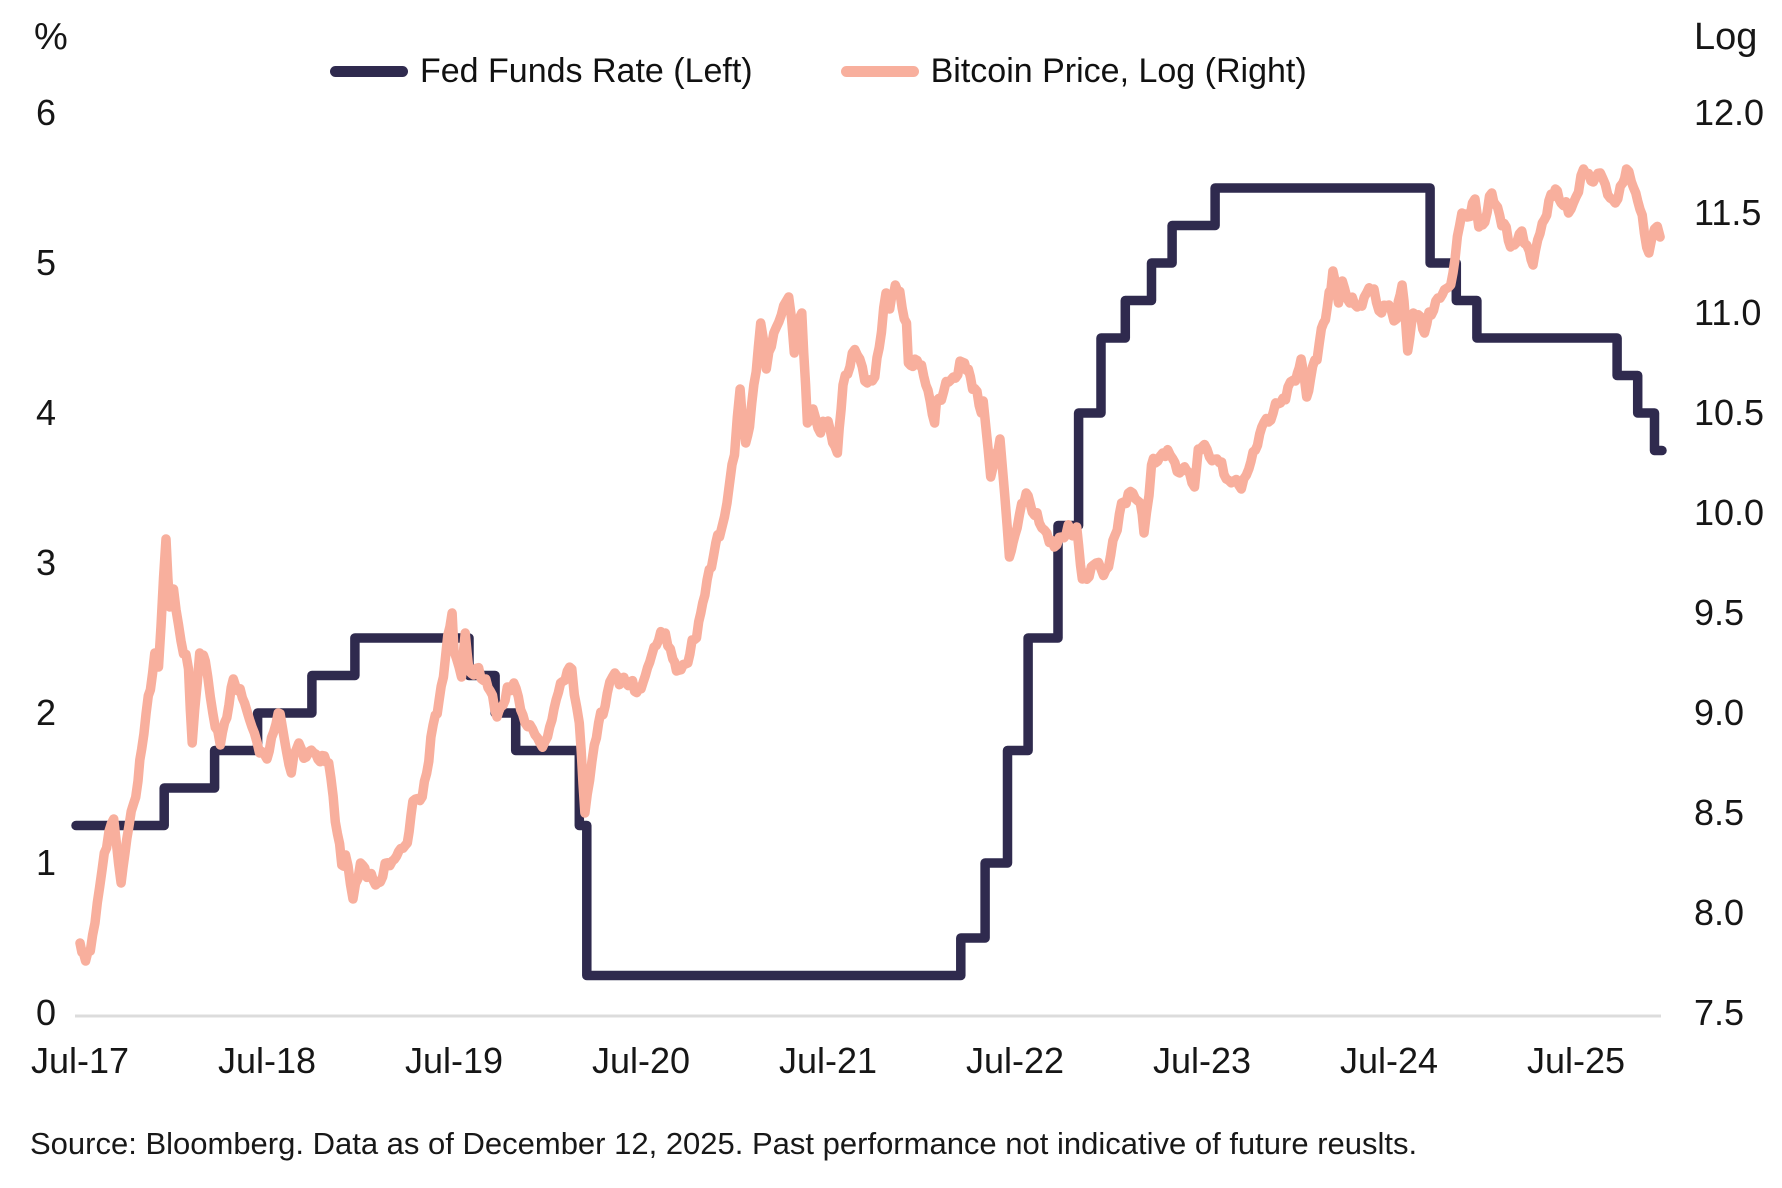 The width and height of the screenshot is (1782, 1188). Describe the element at coordinates (46, 1012) in the screenshot. I see `left-y-tick-label: 0` at that location.